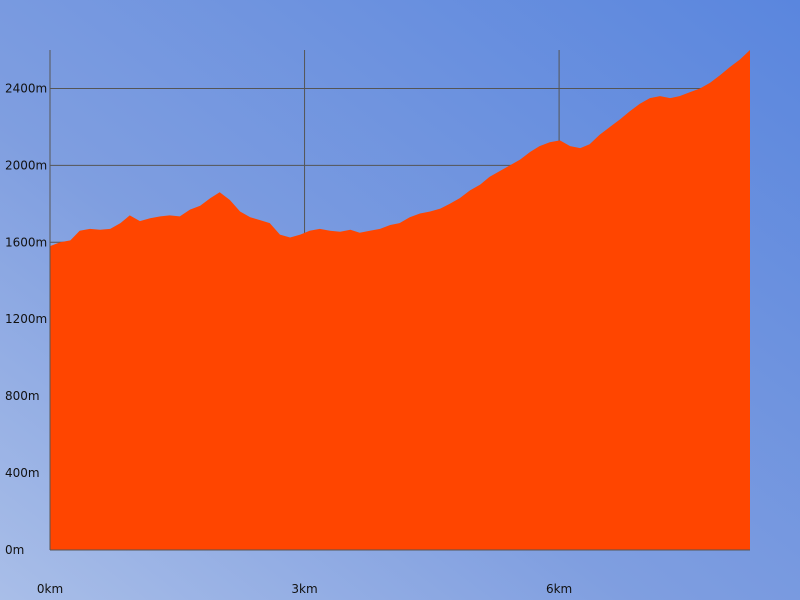  Describe the element at coordinates (26, 88) in the screenshot. I see `y-tick-label: 2400m` at that location.